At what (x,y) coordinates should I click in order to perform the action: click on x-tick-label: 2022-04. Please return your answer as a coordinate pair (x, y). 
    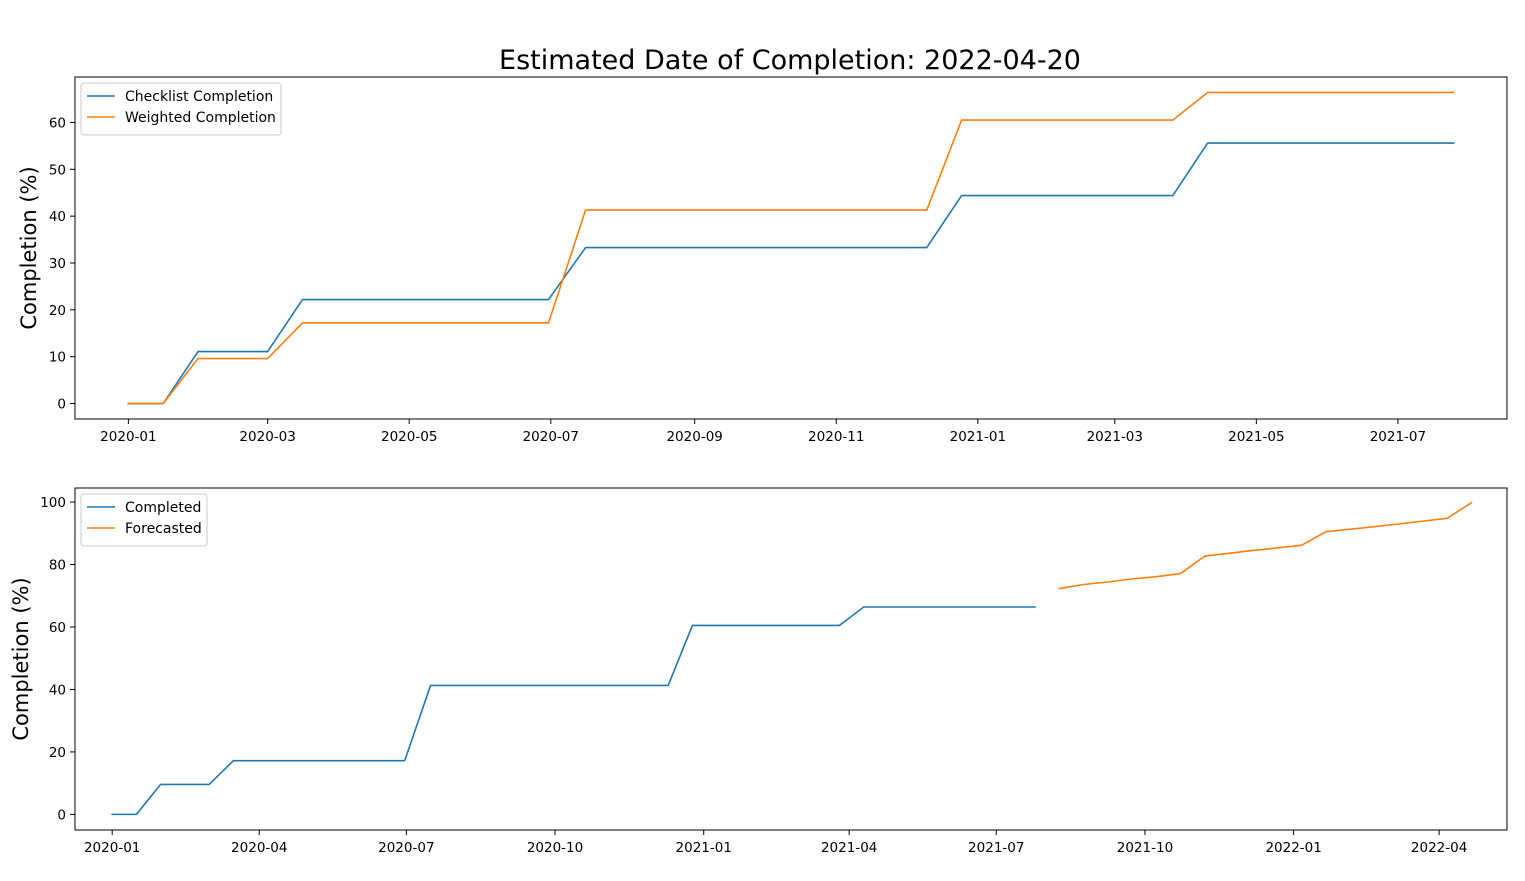
    Looking at the image, I should click on (1439, 848).